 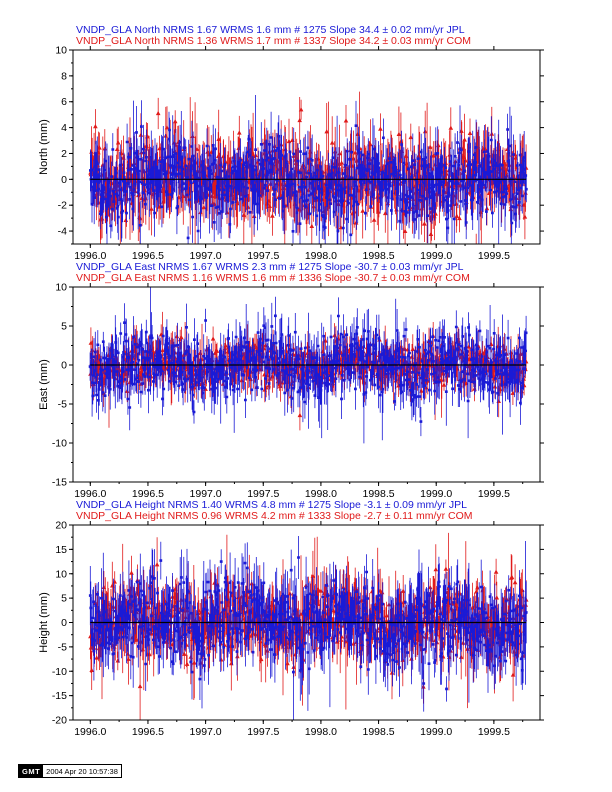 I want to click on y-tick-label: 6, so click(x=64, y=102).